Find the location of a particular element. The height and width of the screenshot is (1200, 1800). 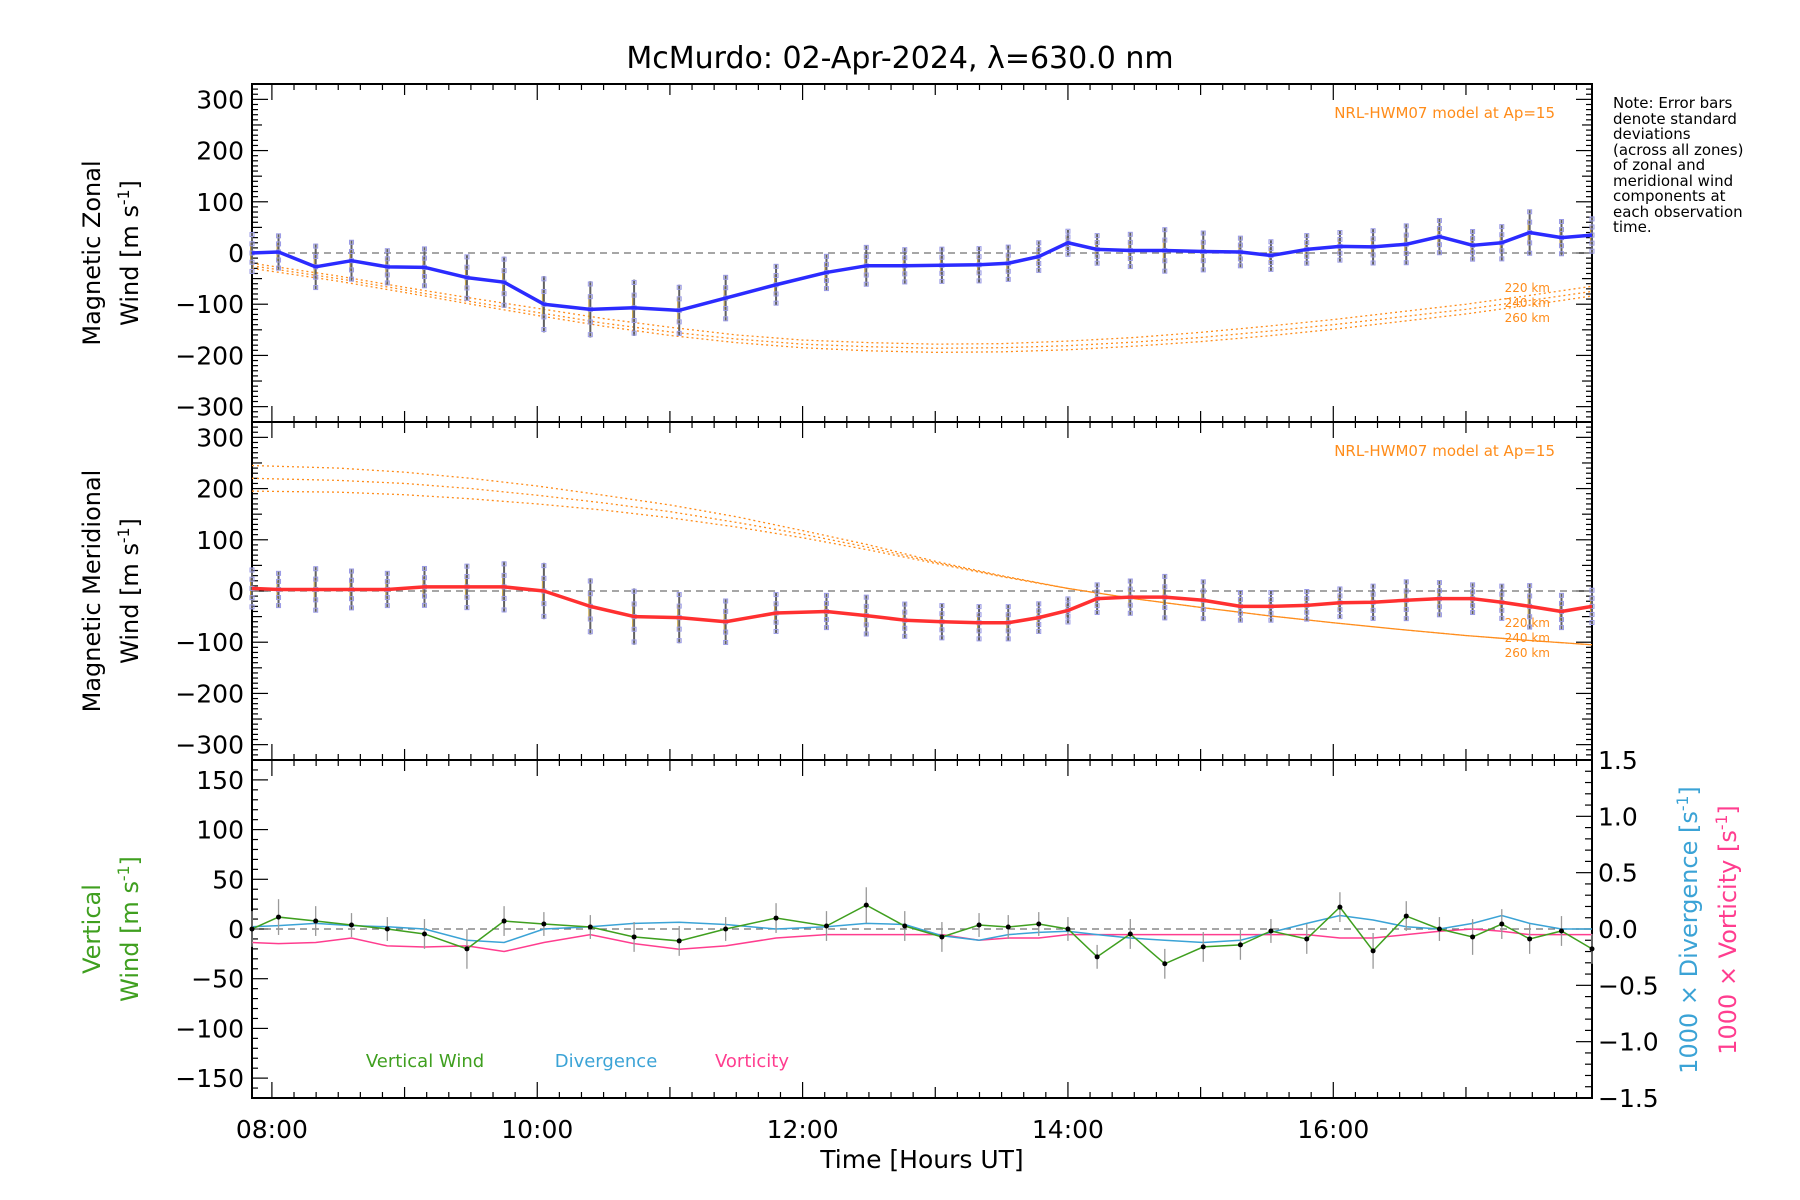

y-tick-label: −300 is located at coordinates (209, 407).